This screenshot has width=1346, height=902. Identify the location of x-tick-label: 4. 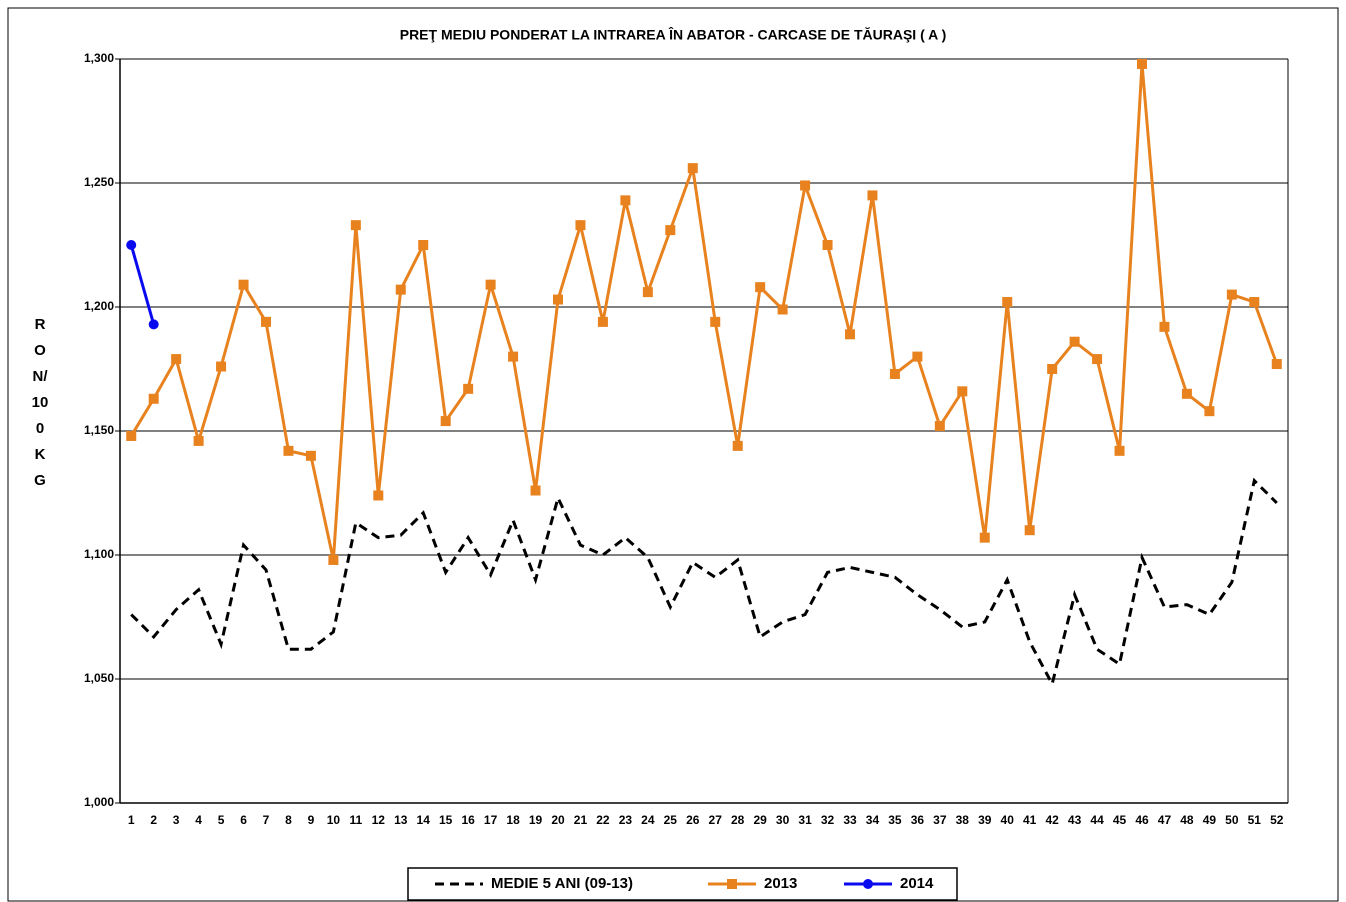
(198, 820).